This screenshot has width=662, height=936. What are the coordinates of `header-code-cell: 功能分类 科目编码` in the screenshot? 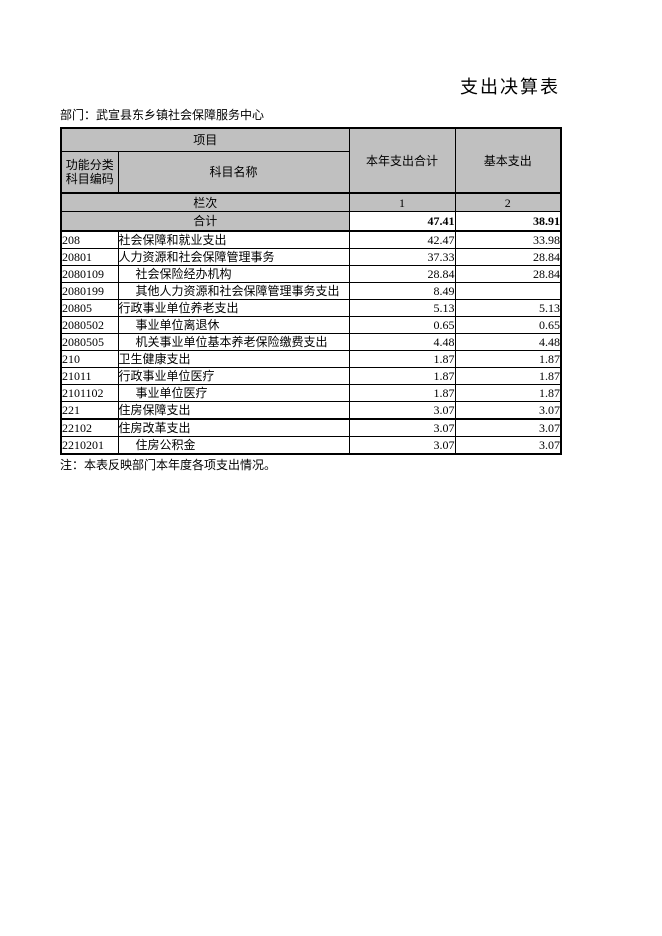 It's located at (89, 172).